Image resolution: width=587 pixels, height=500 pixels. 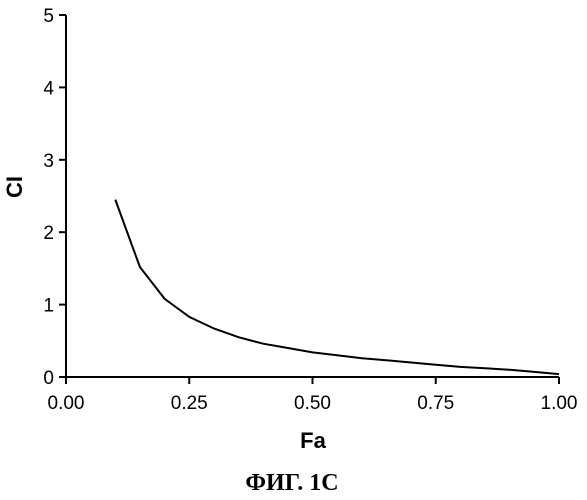 What do you see at coordinates (48, 16) in the screenshot?
I see `y-tick-label: 5` at bounding box center [48, 16].